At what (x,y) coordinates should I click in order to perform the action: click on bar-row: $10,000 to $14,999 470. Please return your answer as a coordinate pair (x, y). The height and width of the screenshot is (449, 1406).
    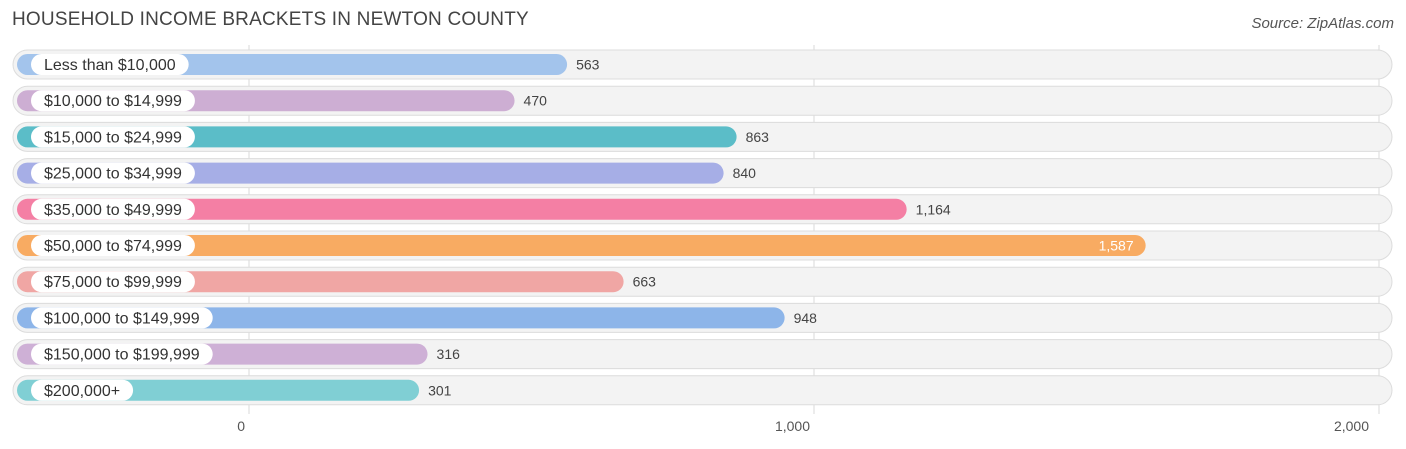
    Looking at the image, I should click on (702, 100).